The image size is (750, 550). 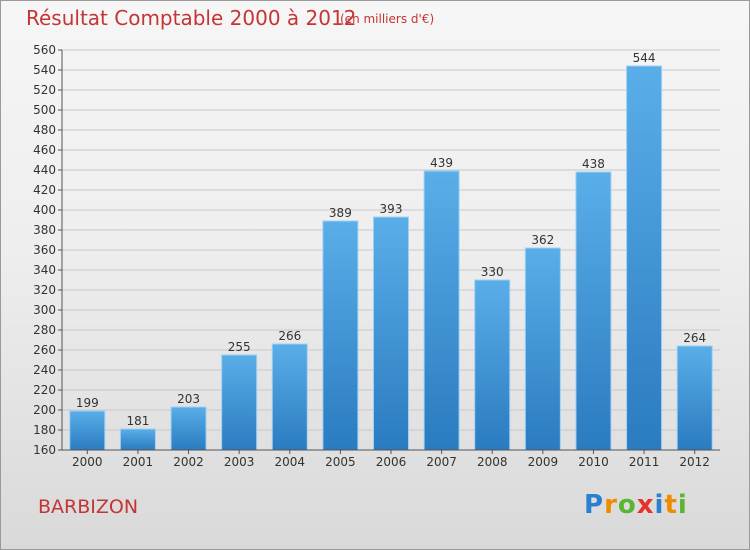 I want to click on bar-2008, so click(x=492, y=365).